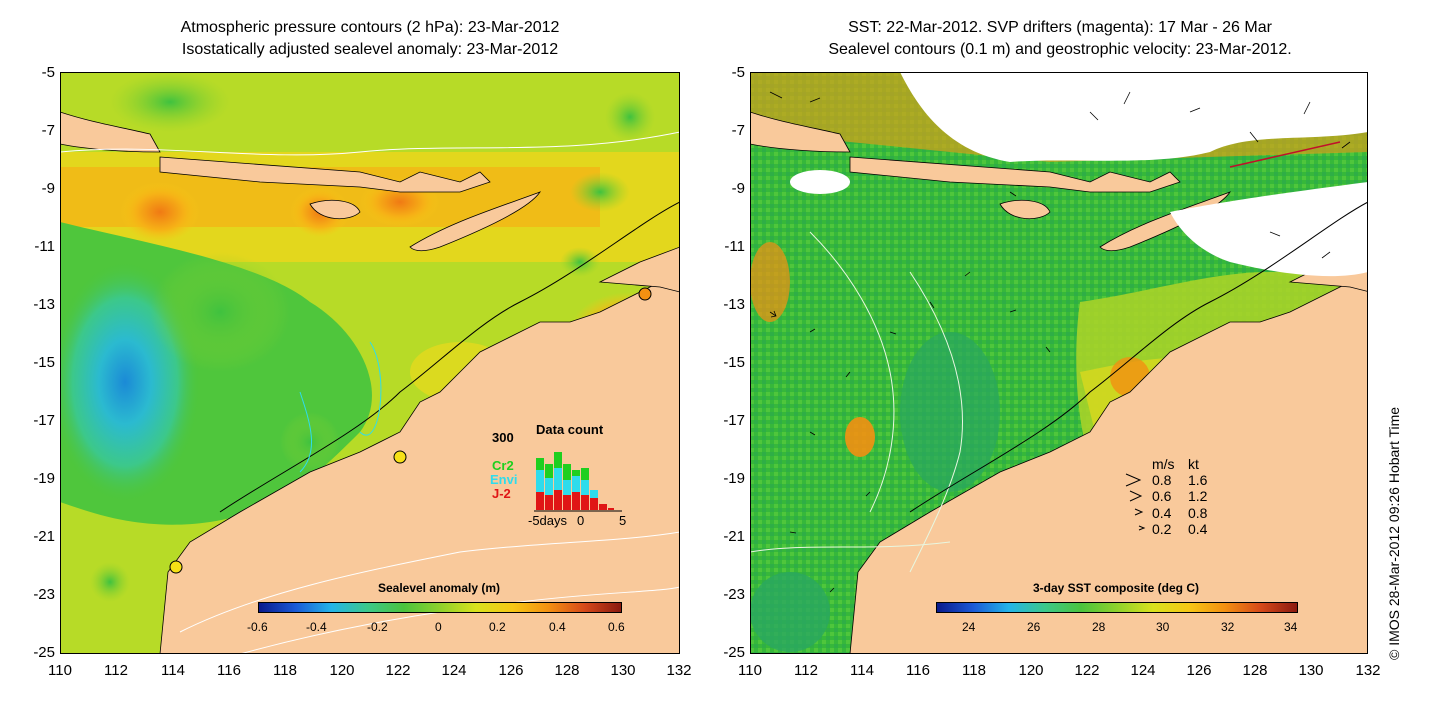  I want to click on left-x-tick: 112, so click(116, 670).